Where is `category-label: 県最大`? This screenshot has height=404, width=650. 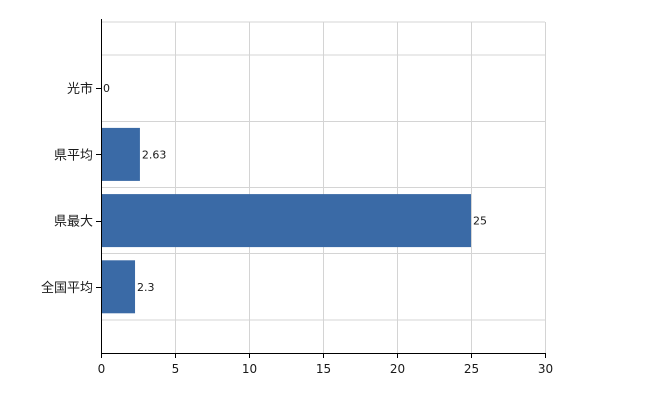
category-label: 県最大 is located at coordinates (73, 222).